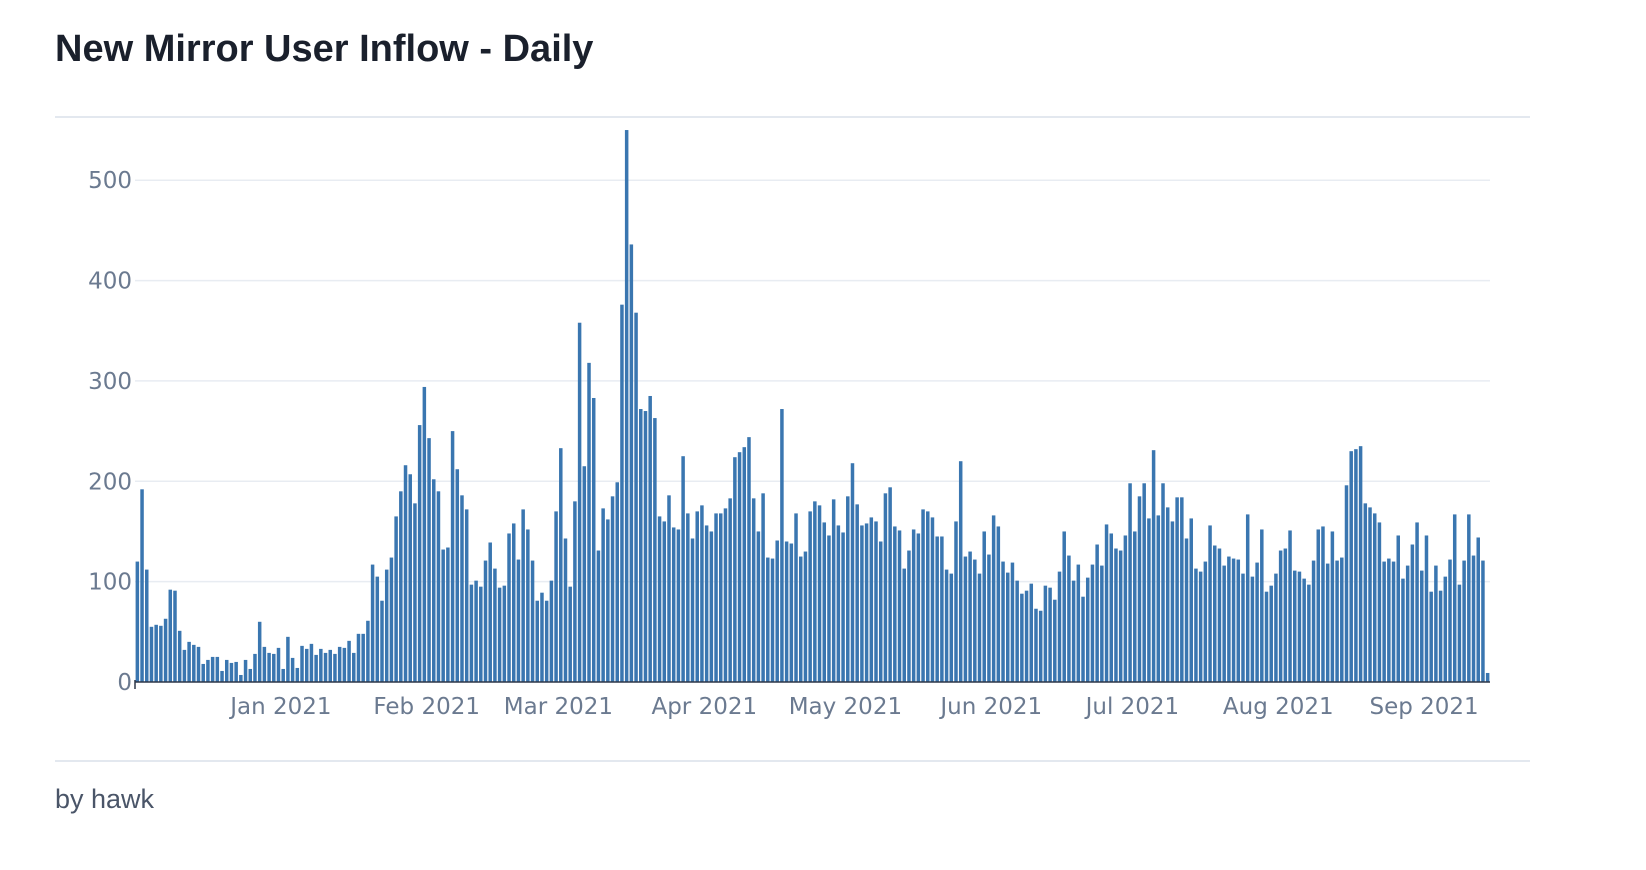 The height and width of the screenshot is (870, 1646). What do you see at coordinates (792, 761) in the screenshot?
I see `footer-divider` at bounding box center [792, 761].